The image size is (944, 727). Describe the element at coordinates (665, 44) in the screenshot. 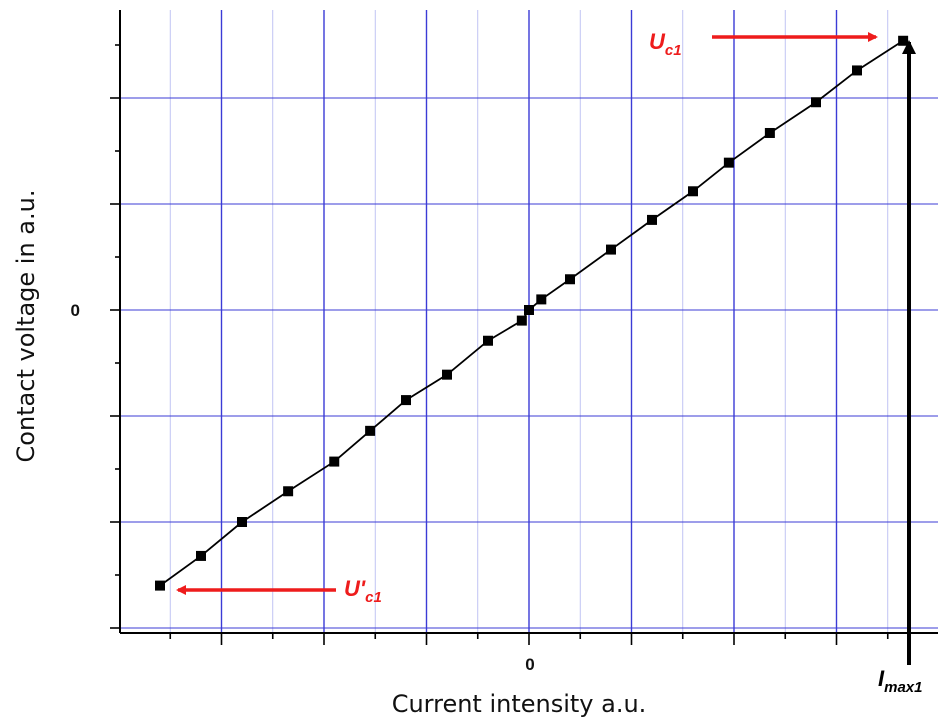

I see `uc1-label: Uc1` at that location.